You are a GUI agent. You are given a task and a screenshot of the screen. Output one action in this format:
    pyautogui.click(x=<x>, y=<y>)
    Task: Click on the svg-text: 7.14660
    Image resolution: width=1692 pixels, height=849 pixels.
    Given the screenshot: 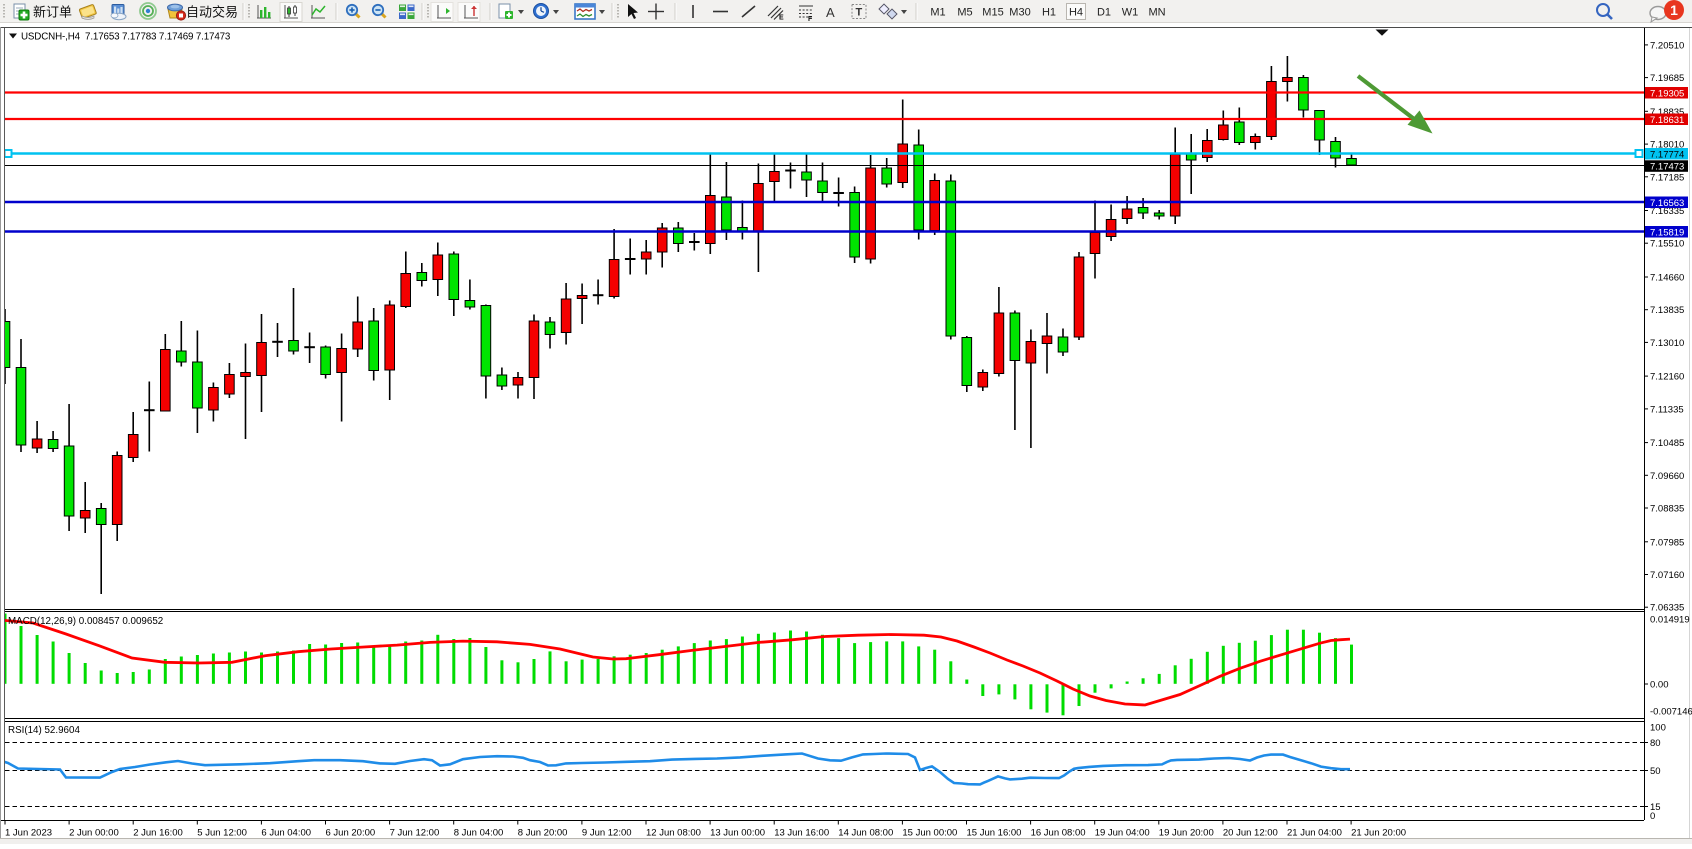 What is the action you would take?
    pyautogui.click(x=1667, y=278)
    